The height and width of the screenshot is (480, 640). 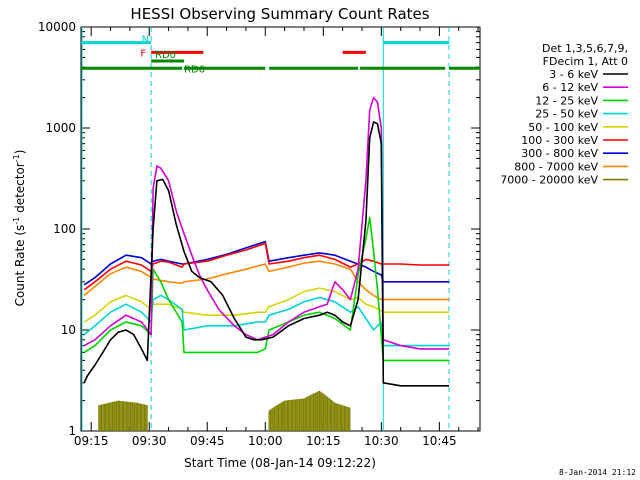 I want to click on x-tick-label: 10:15, so click(x=323, y=441).